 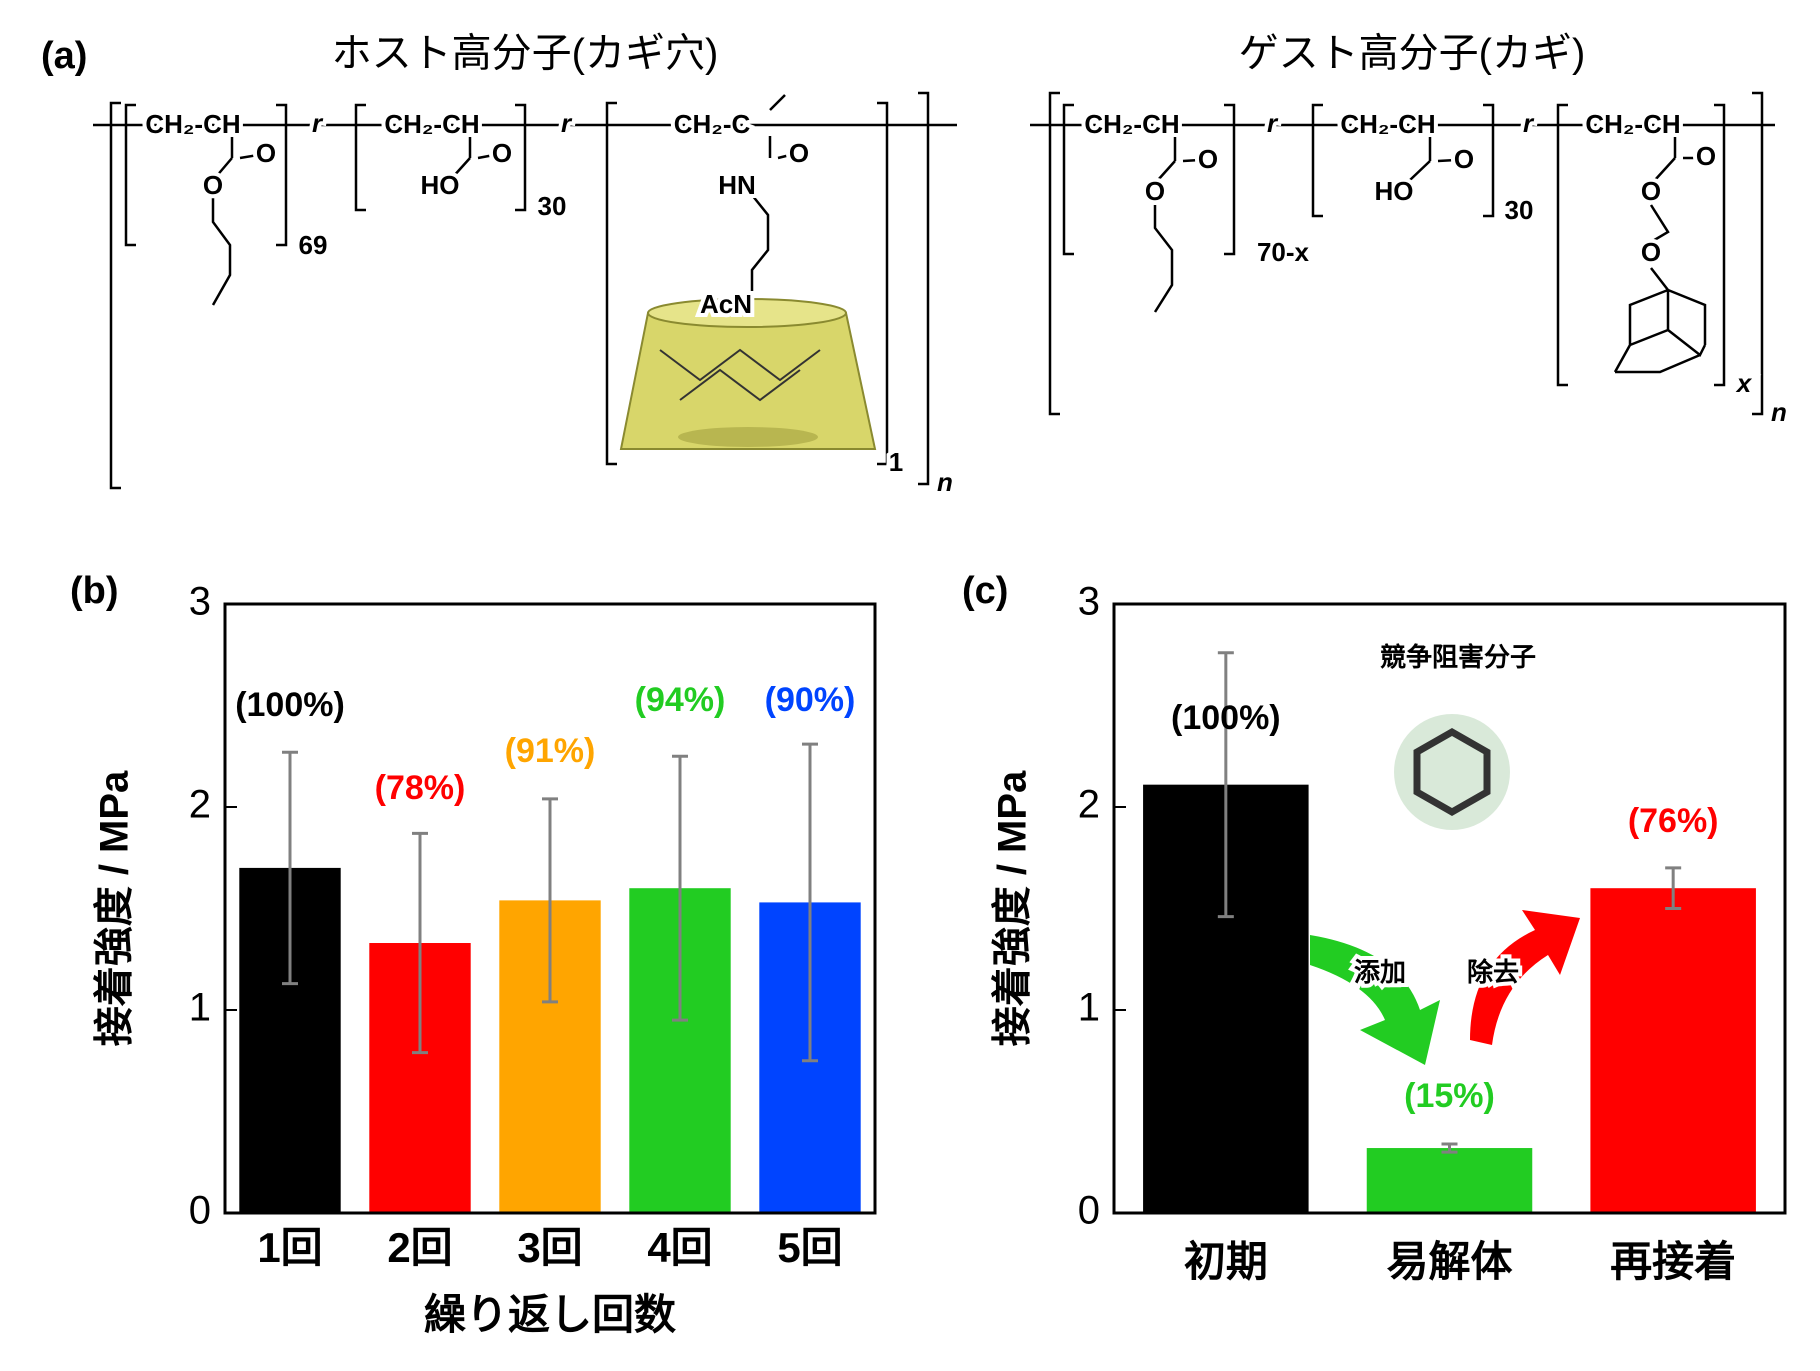 I want to click on inhibitor-molecule, so click(x=1452, y=772).